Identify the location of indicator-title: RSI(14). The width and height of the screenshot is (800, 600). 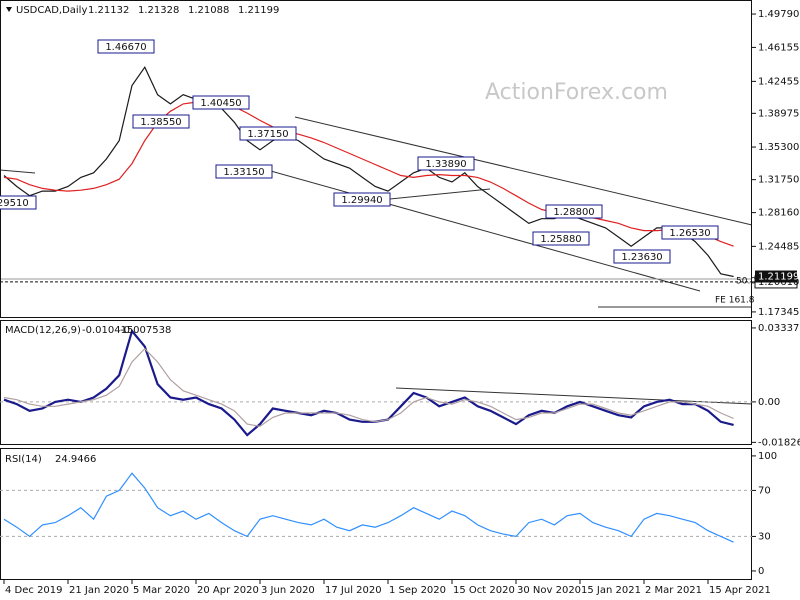
(23, 459).